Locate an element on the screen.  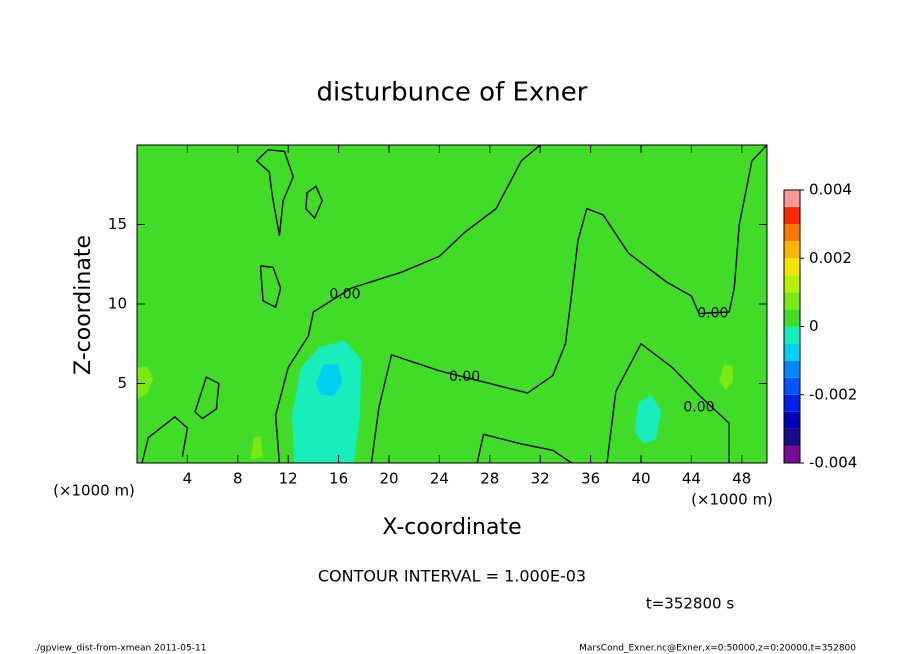
y-unit: (×1000 m) is located at coordinates (94, 491).